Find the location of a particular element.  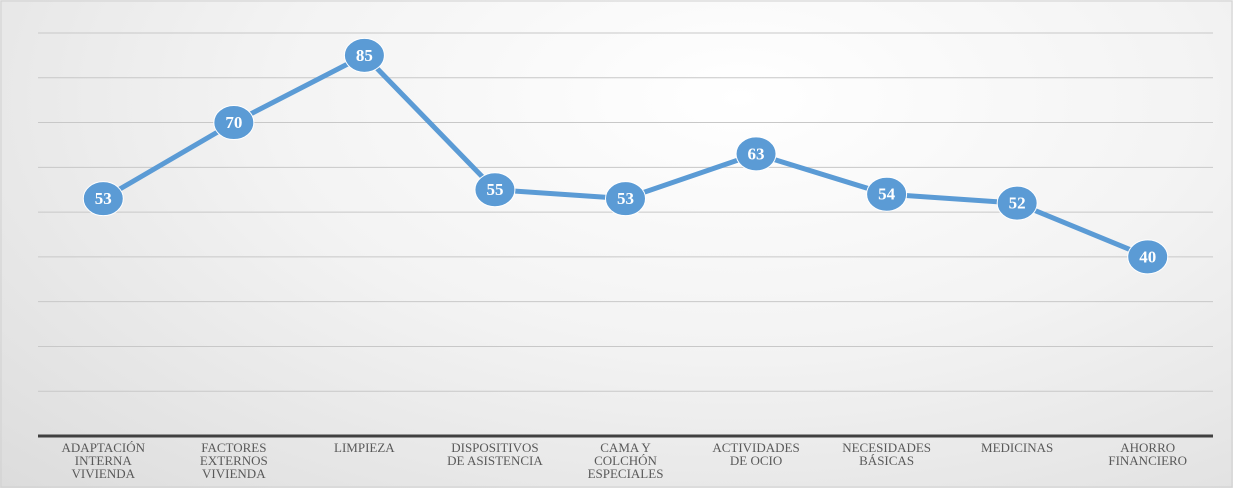

data-label: 54 is located at coordinates (887, 194).